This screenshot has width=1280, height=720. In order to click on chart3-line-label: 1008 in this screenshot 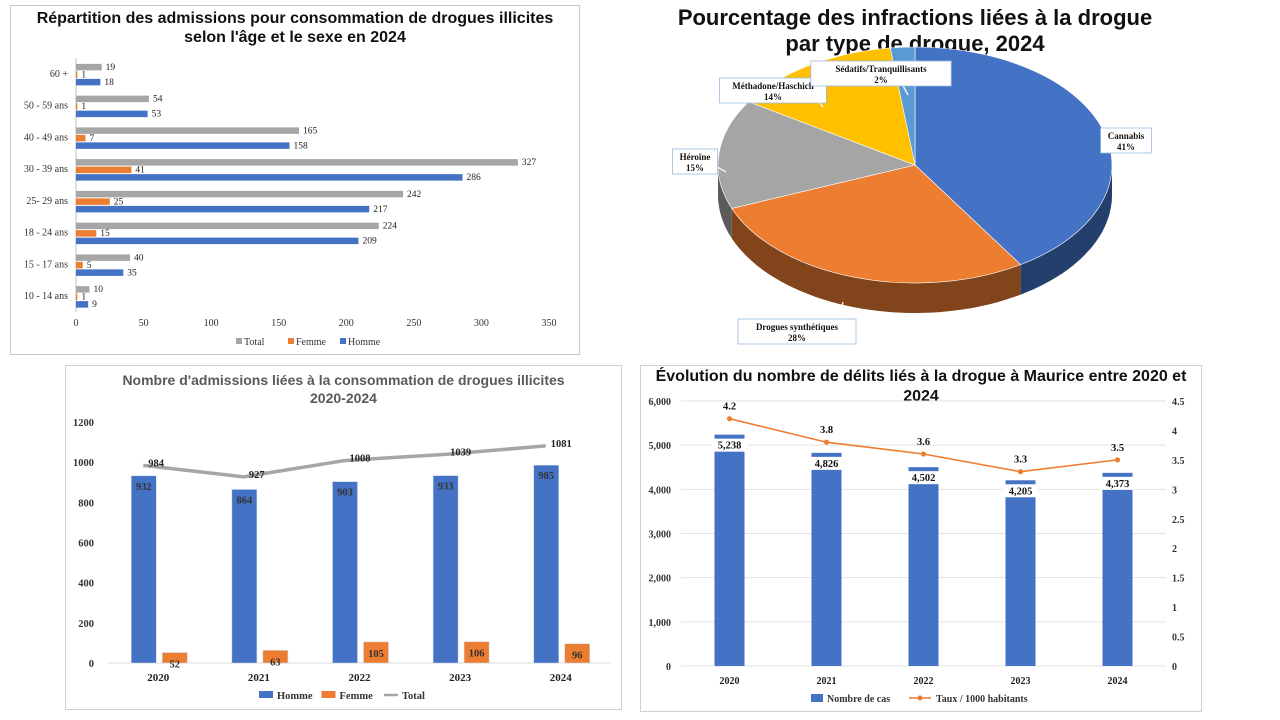, I will do `click(360, 459)`.